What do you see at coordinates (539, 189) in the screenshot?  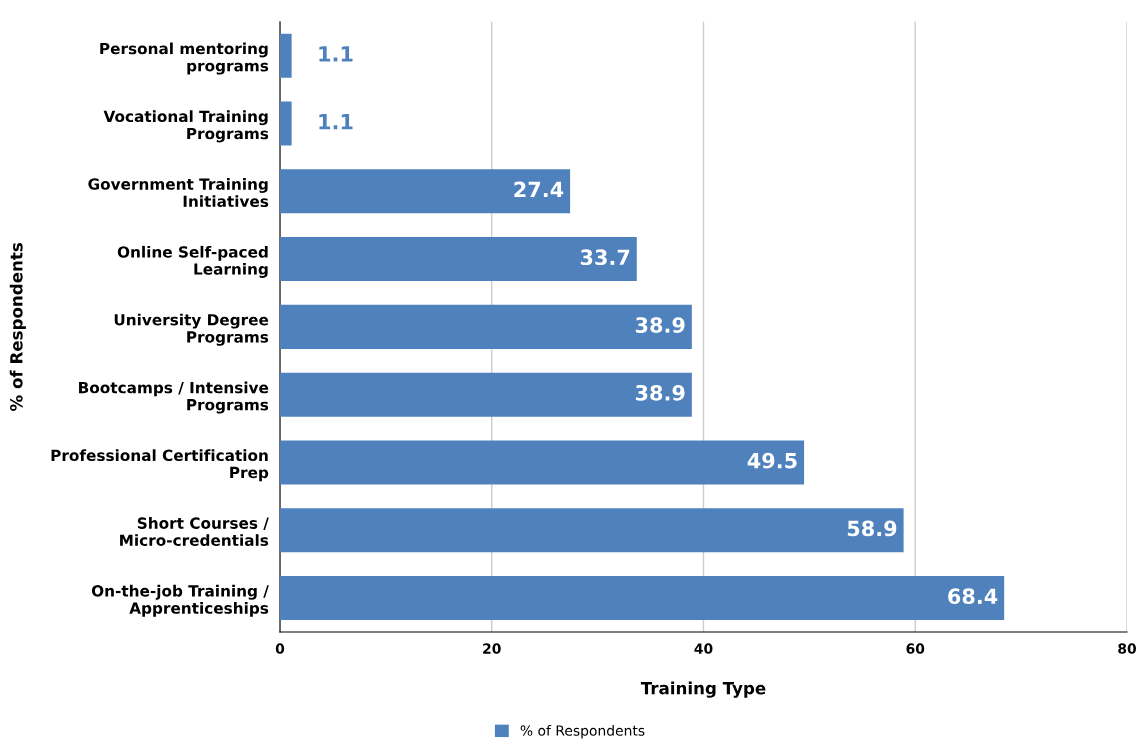 I see `data-label: 27.4` at bounding box center [539, 189].